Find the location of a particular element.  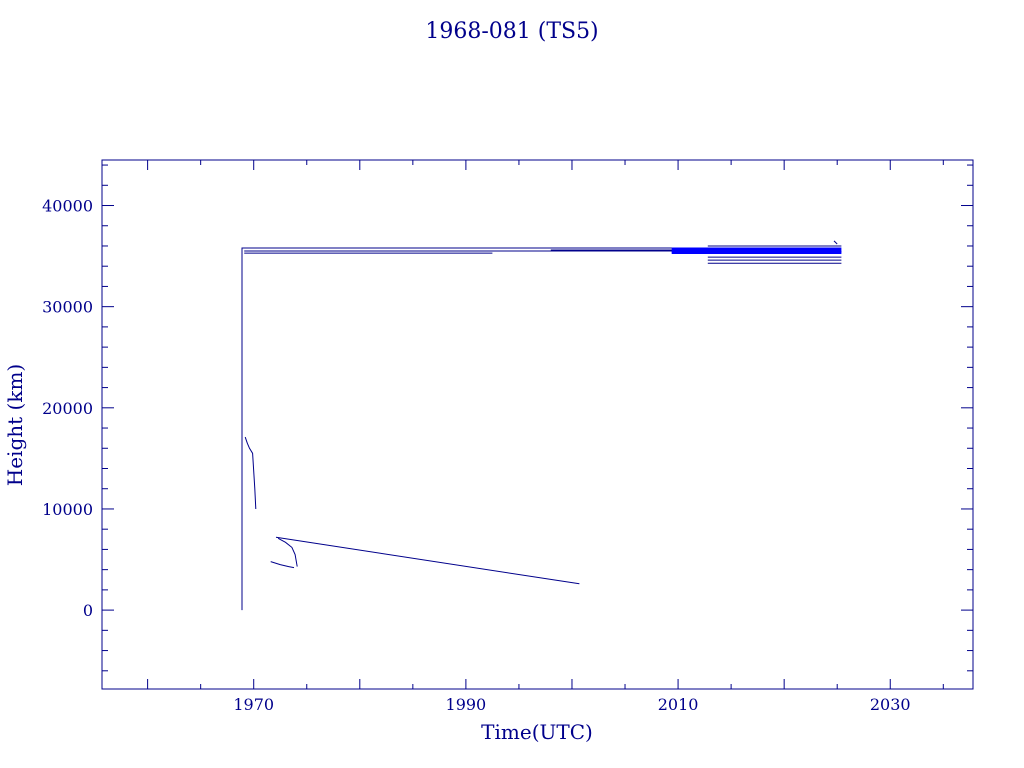

x-tick-label: 1990 is located at coordinates (466, 704).